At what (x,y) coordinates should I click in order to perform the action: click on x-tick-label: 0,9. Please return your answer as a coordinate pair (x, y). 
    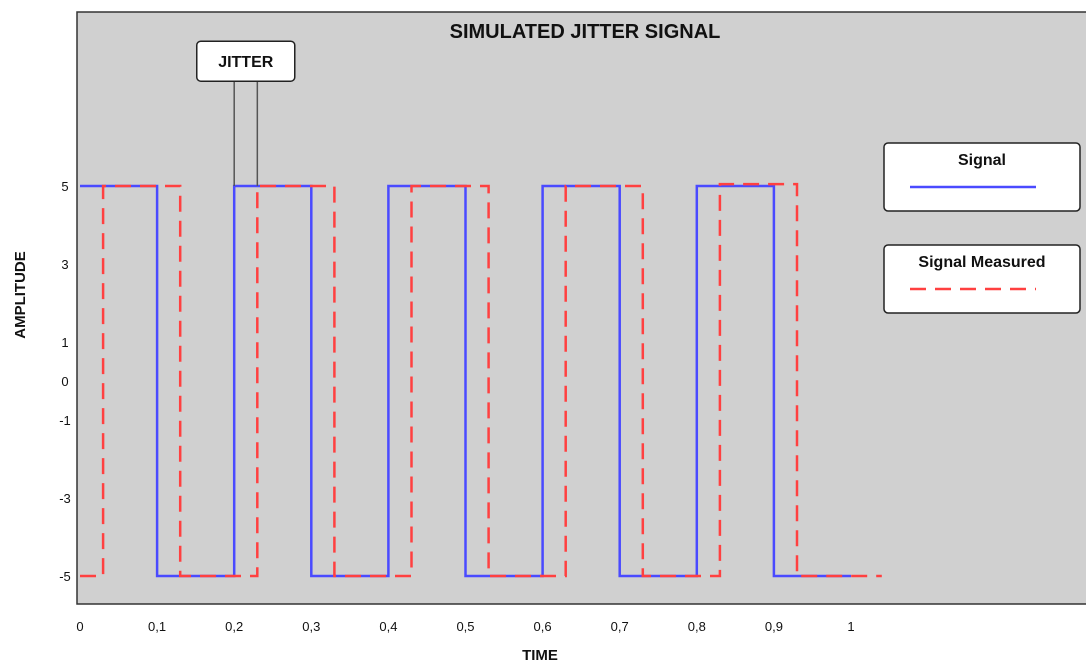
    Looking at the image, I should click on (774, 626).